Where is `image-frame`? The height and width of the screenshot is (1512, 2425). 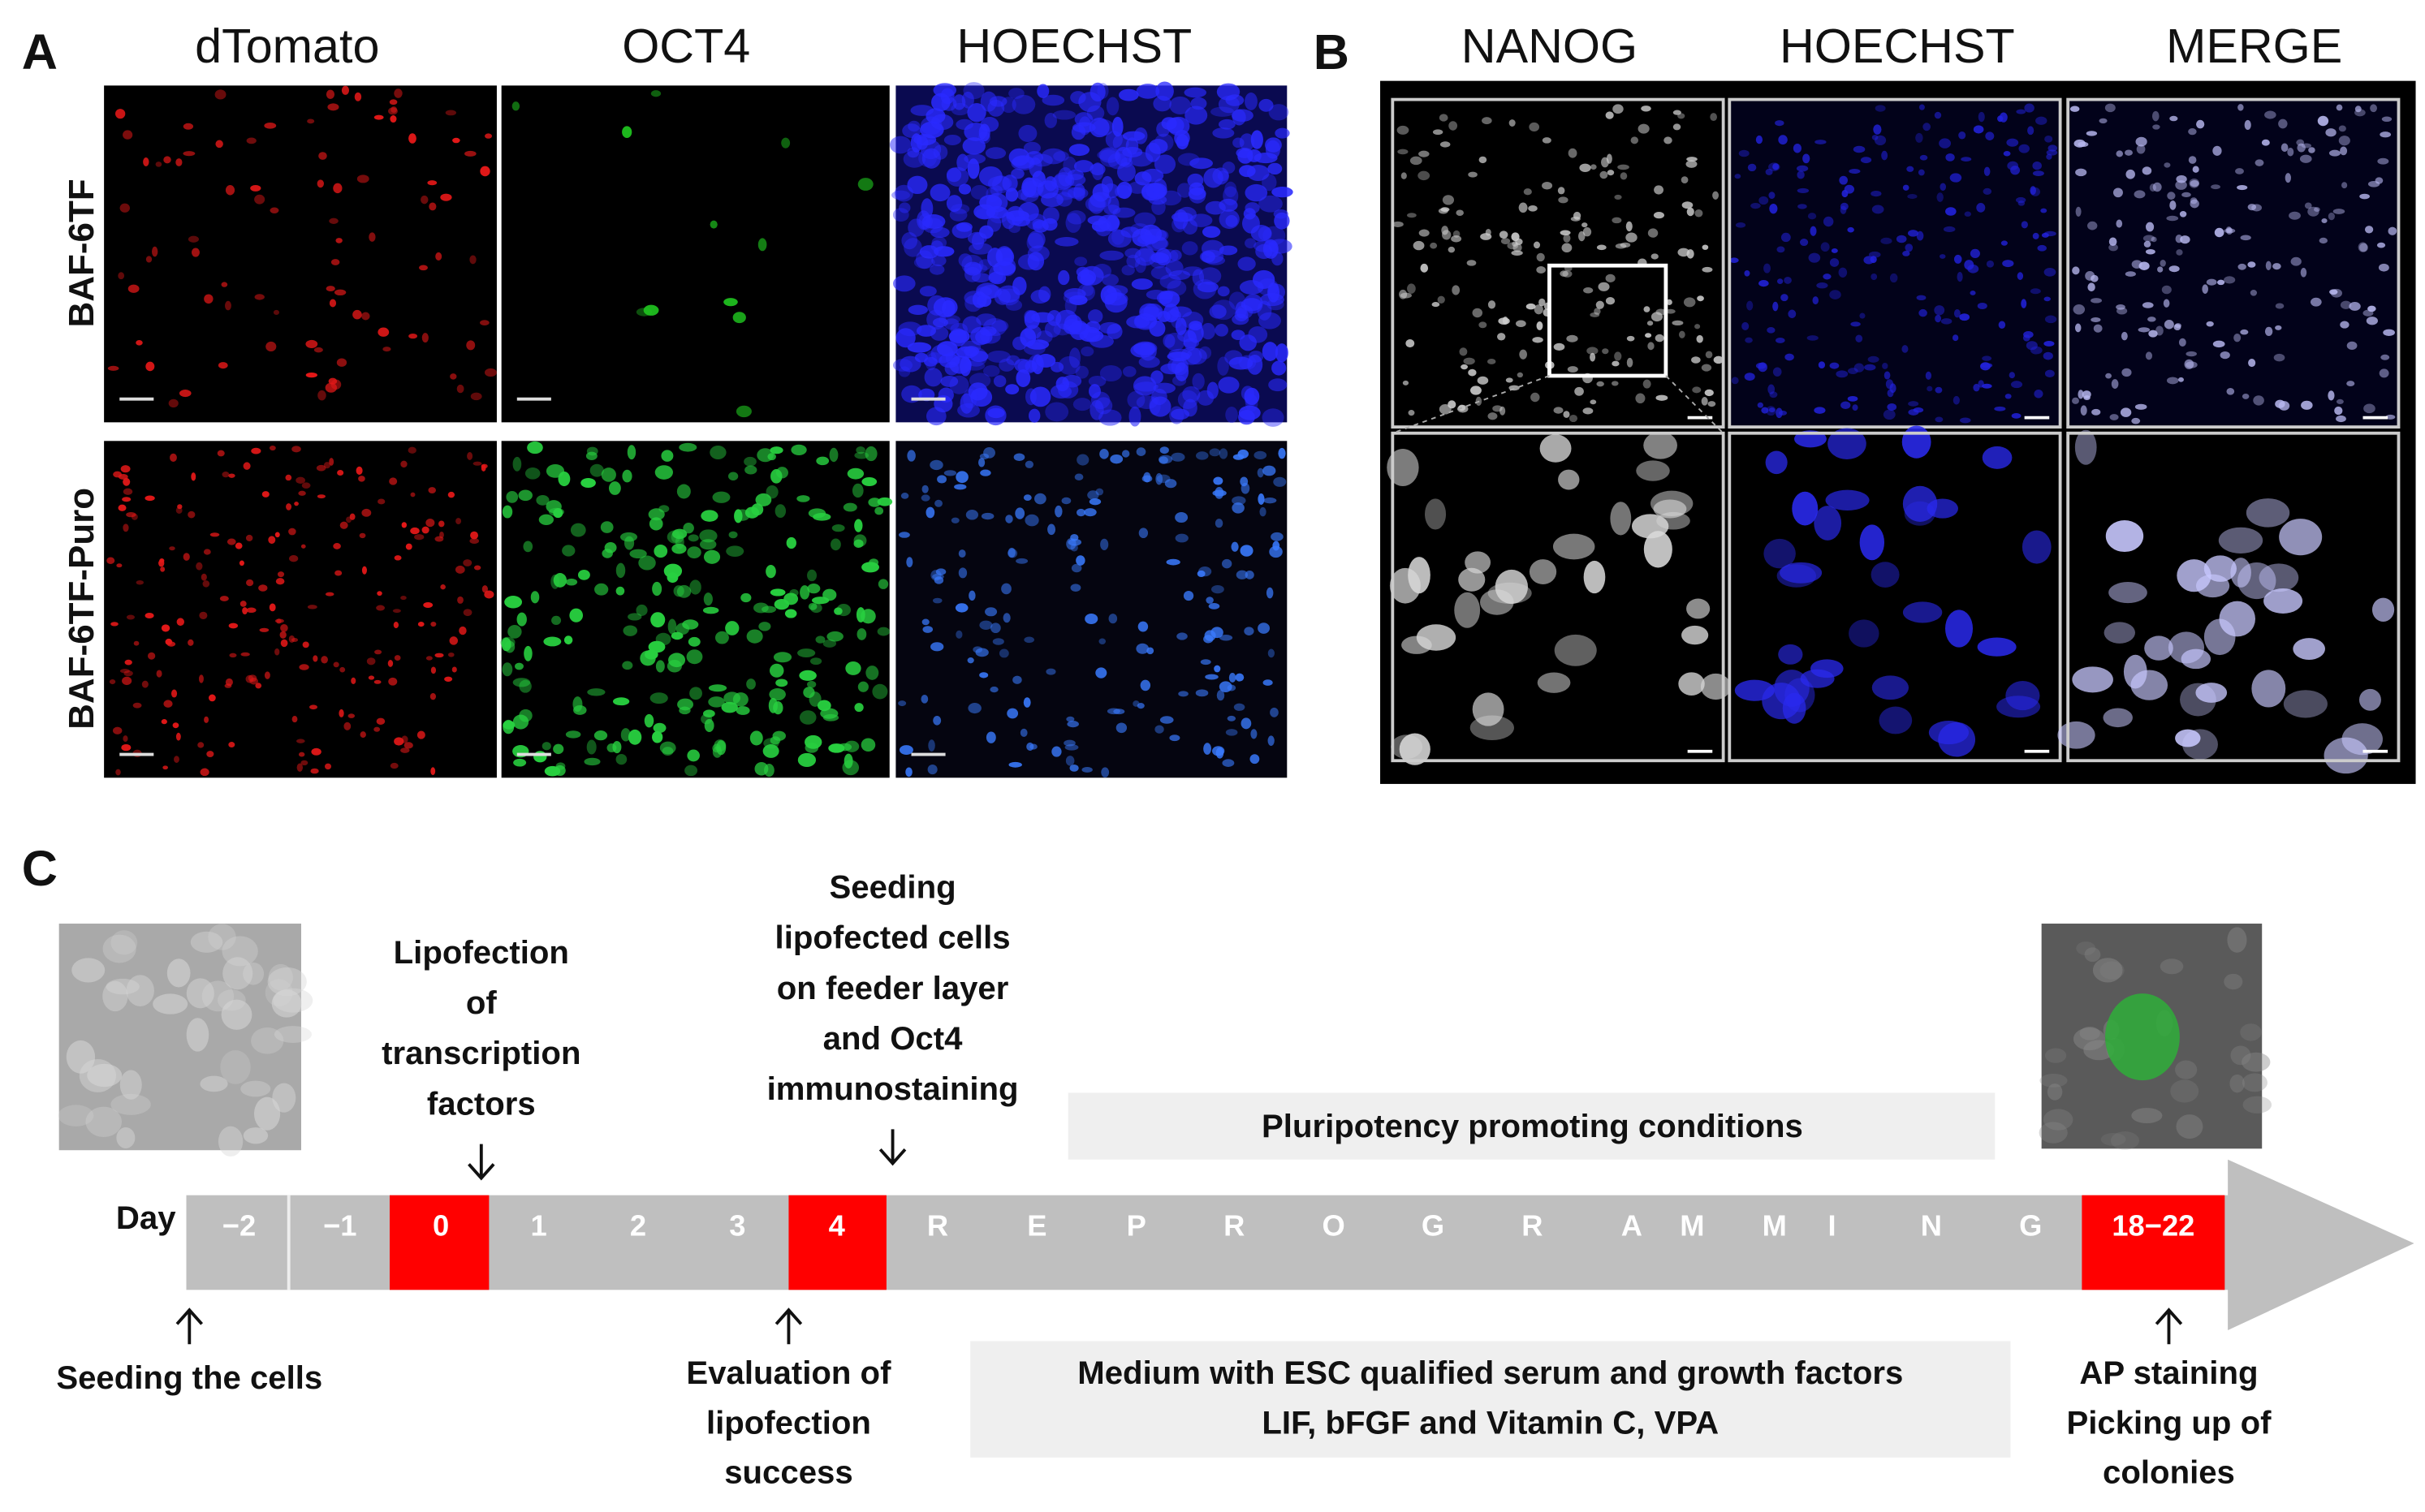 image-frame is located at coordinates (1895, 263).